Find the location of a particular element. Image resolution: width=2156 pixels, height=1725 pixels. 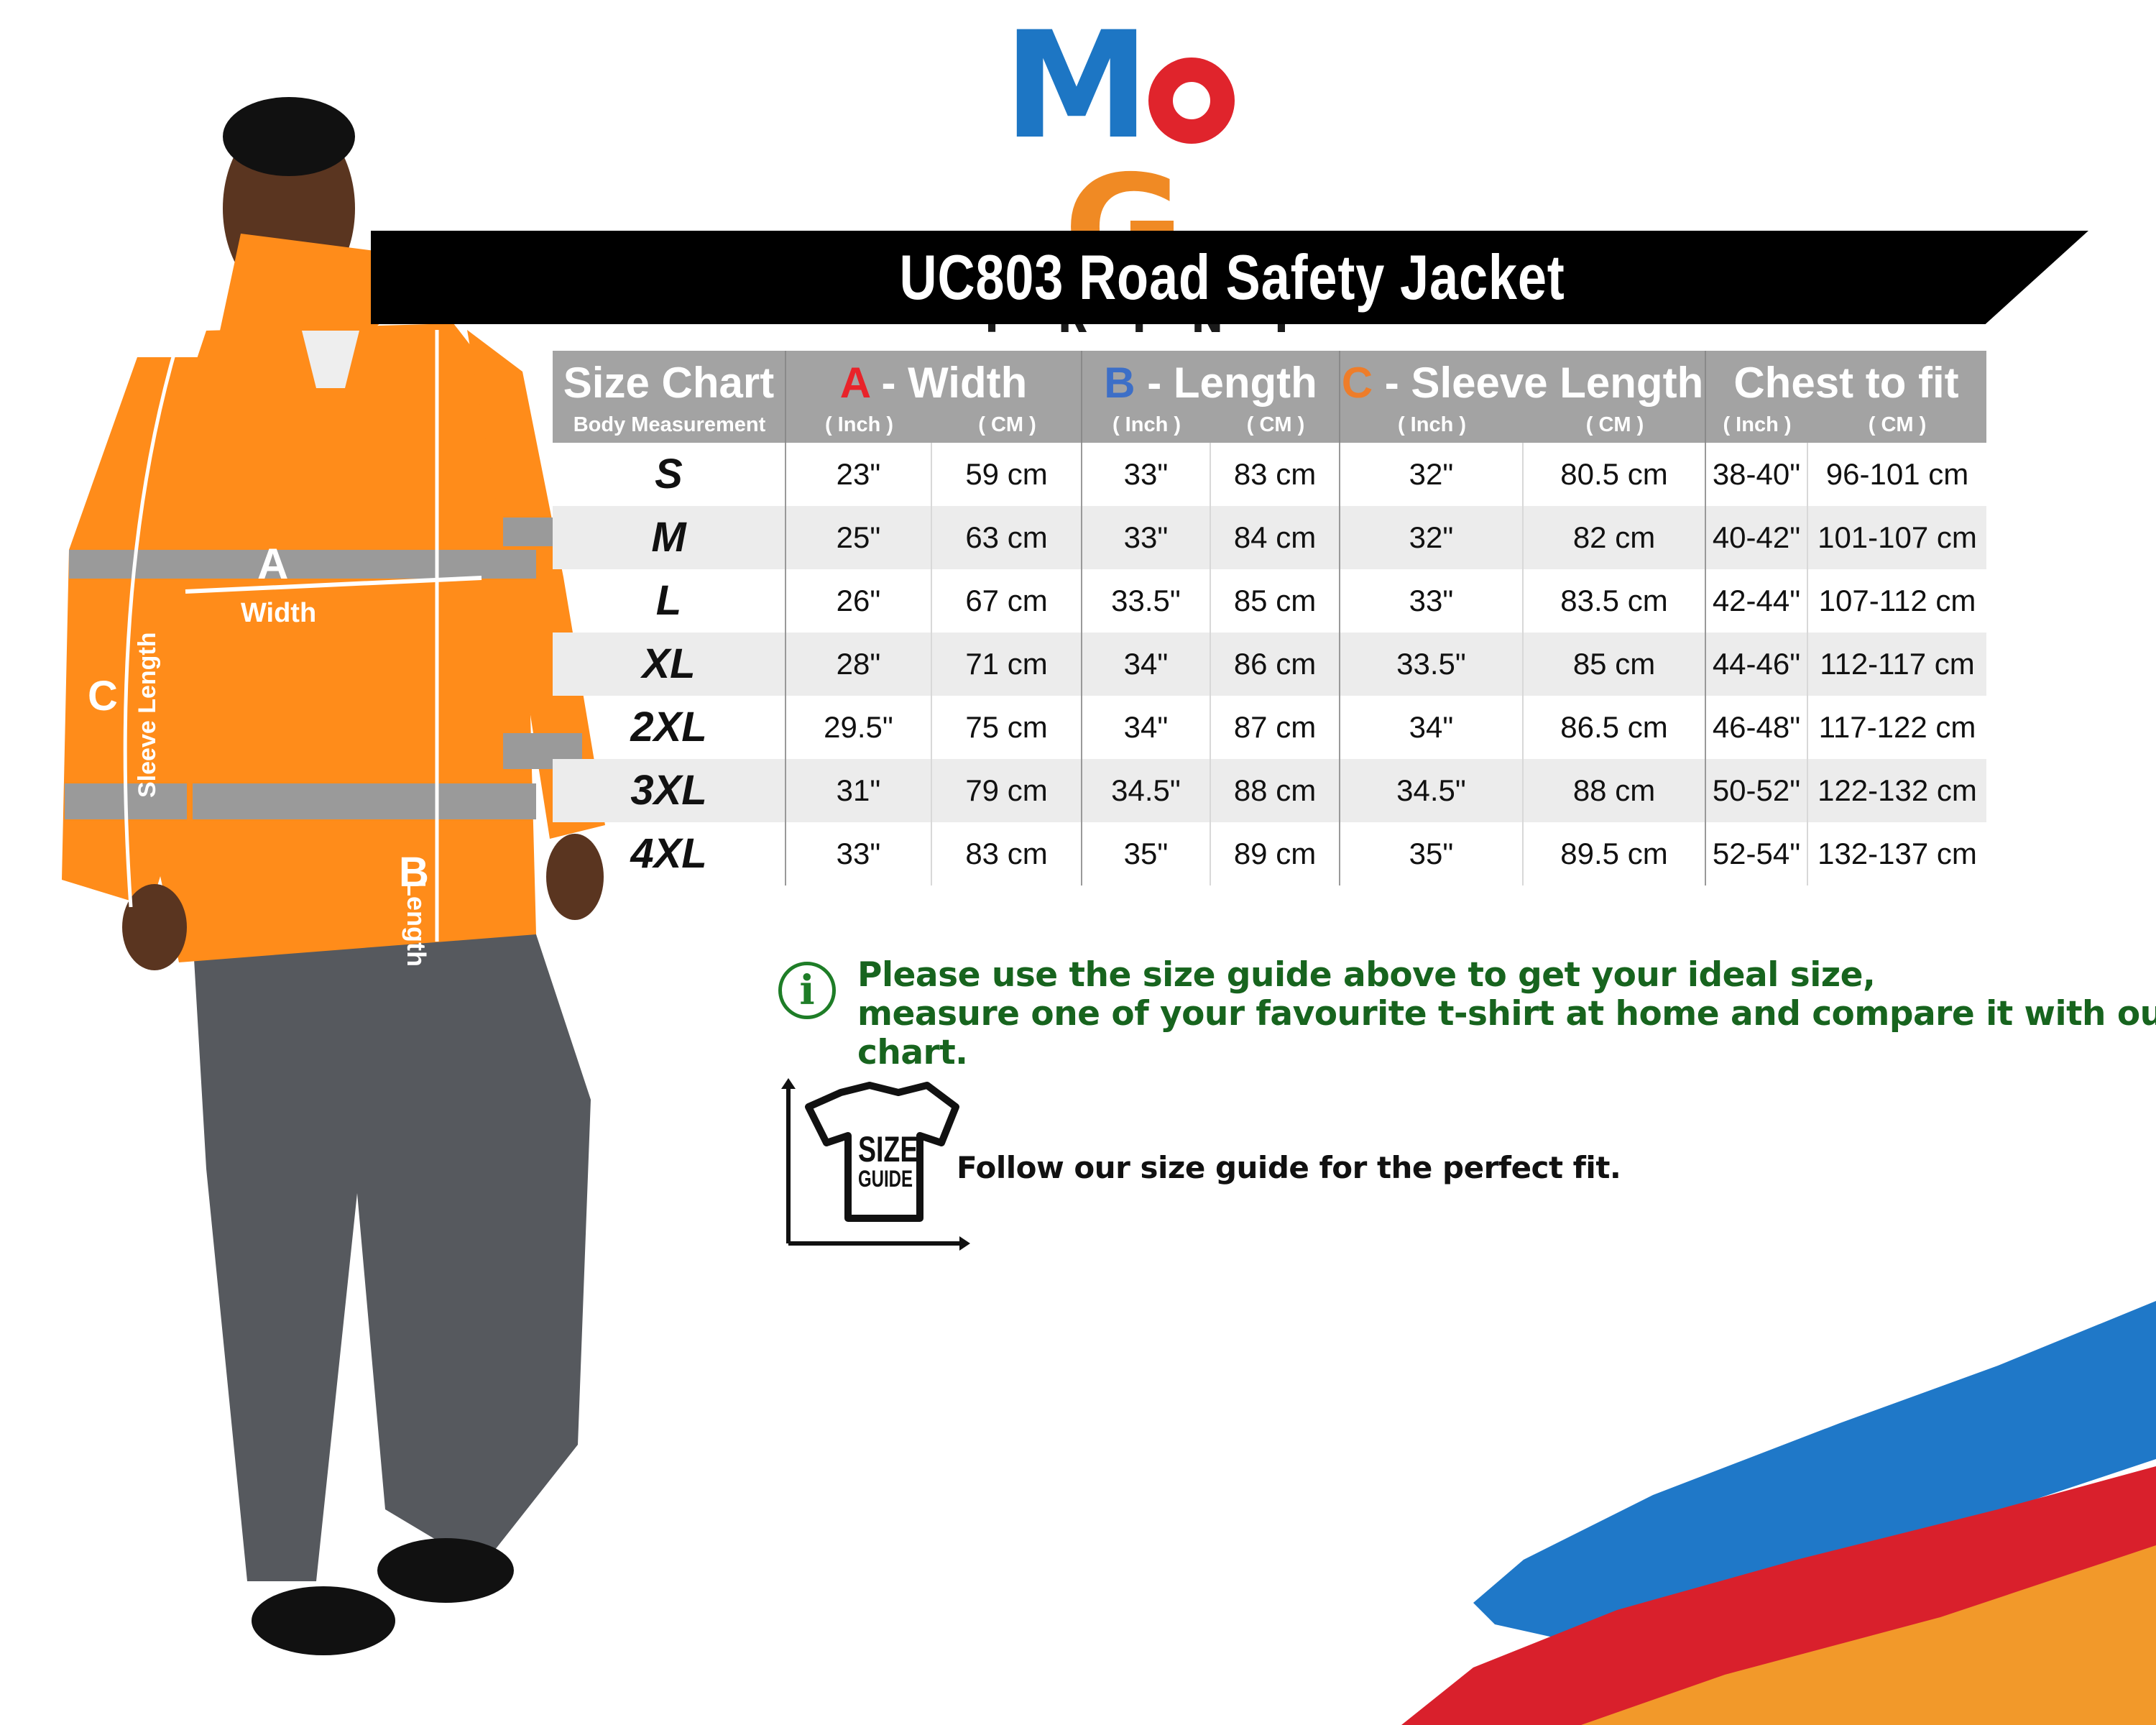

table-cell: 107-112 cm is located at coordinates (1897, 600).